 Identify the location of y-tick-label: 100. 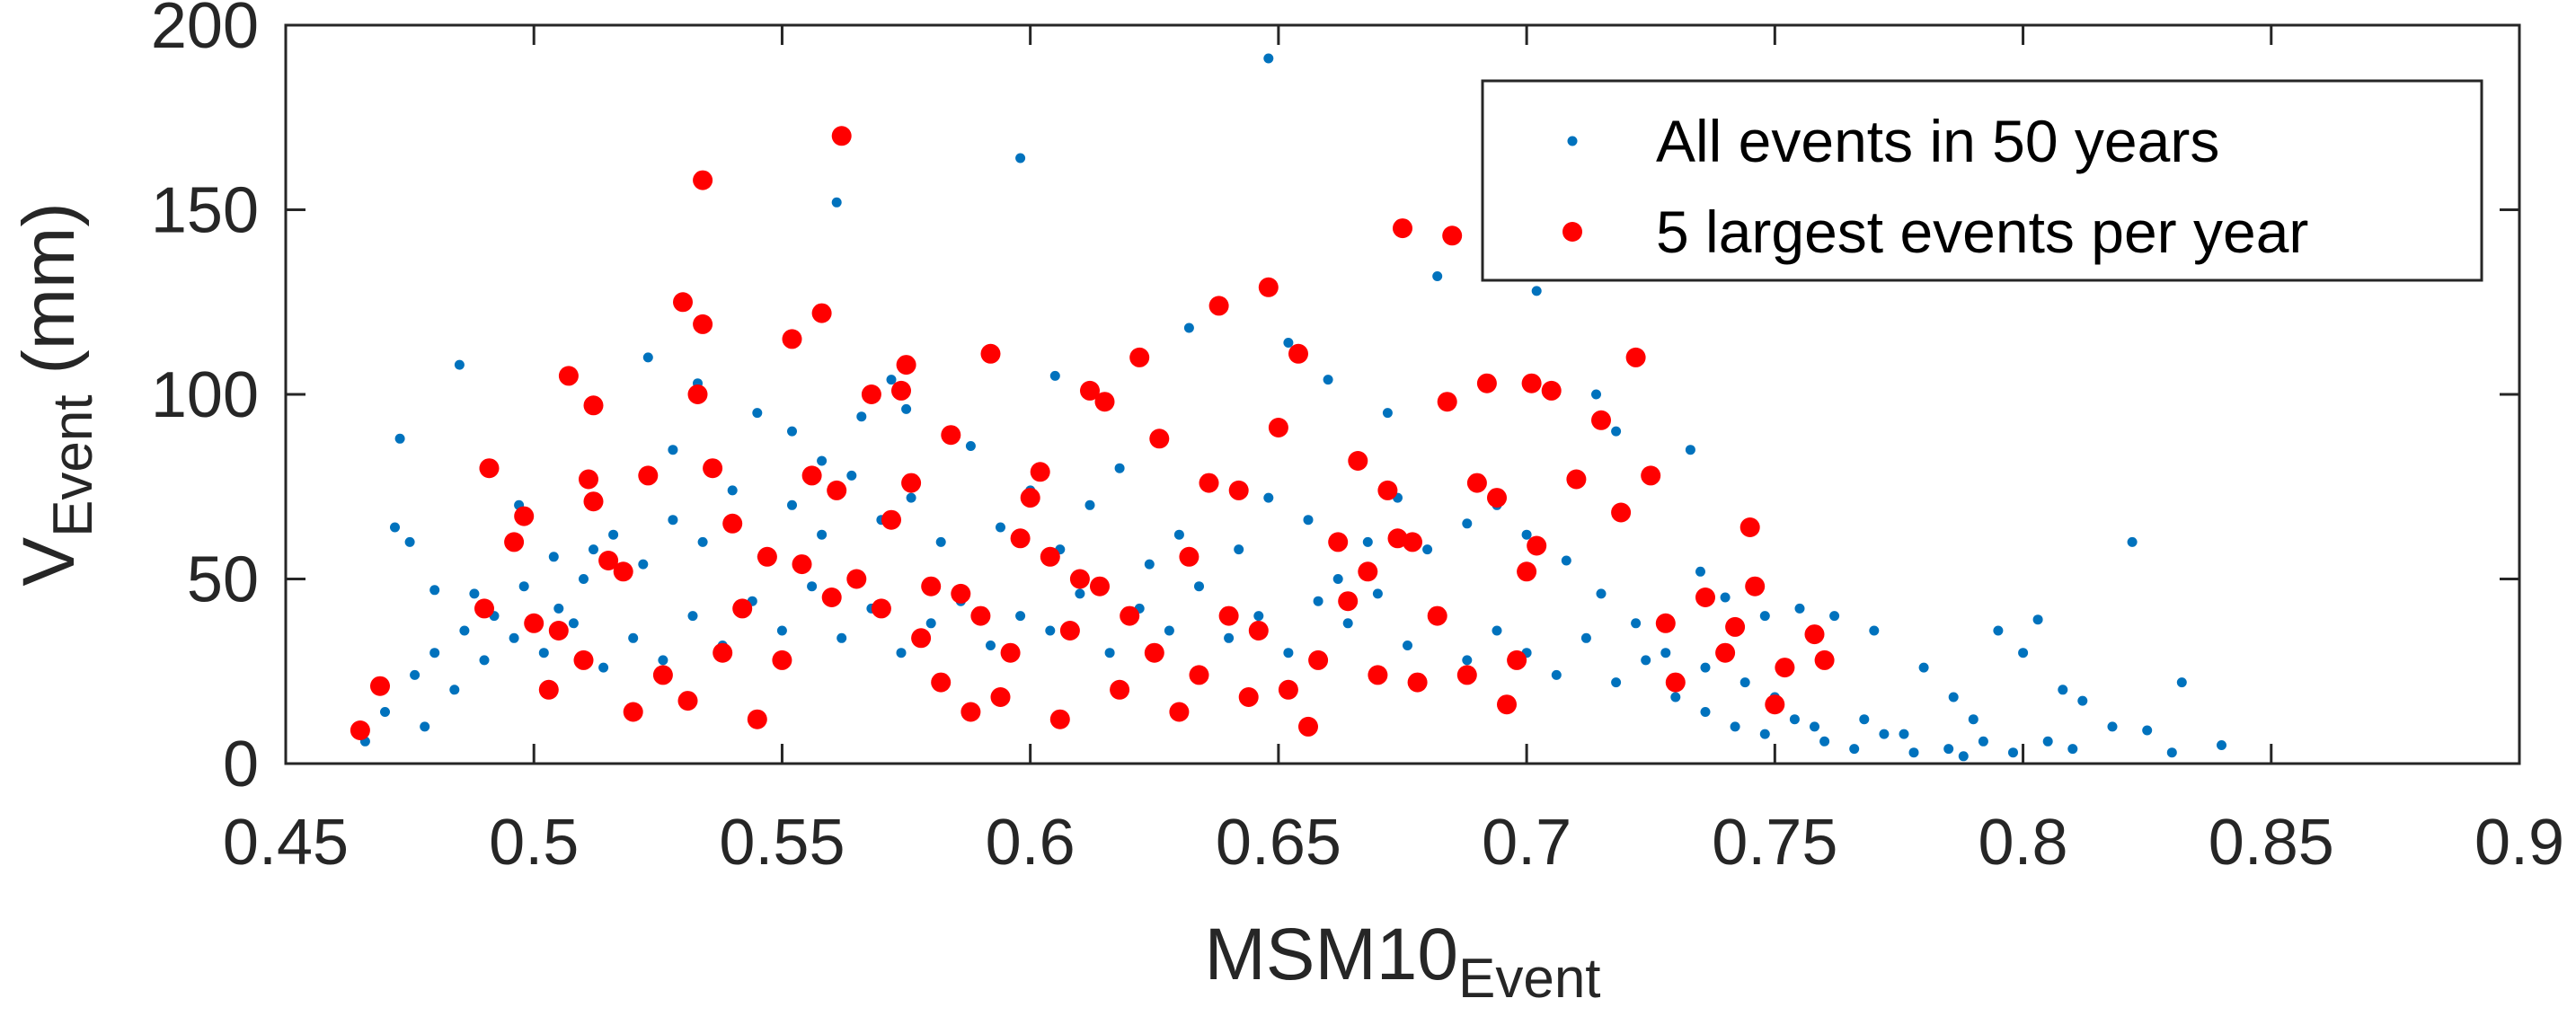
(205, 395).